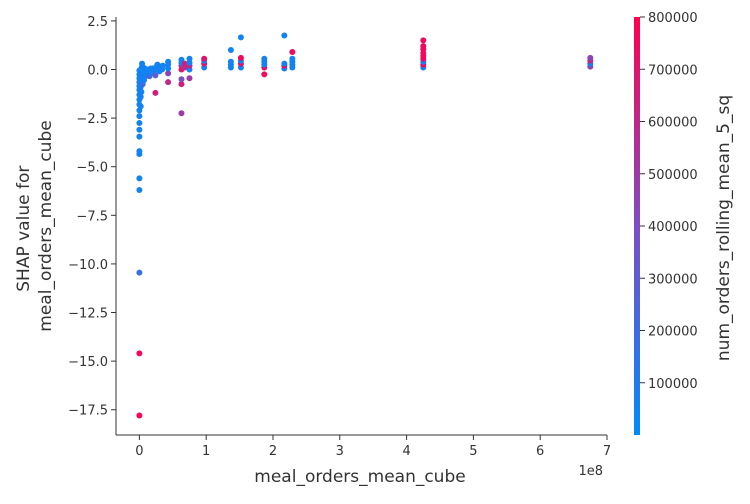  Describe the element at coordinates (673, 332) in the screenshot. I see `colorbar-tick-label: 200000` at that location.